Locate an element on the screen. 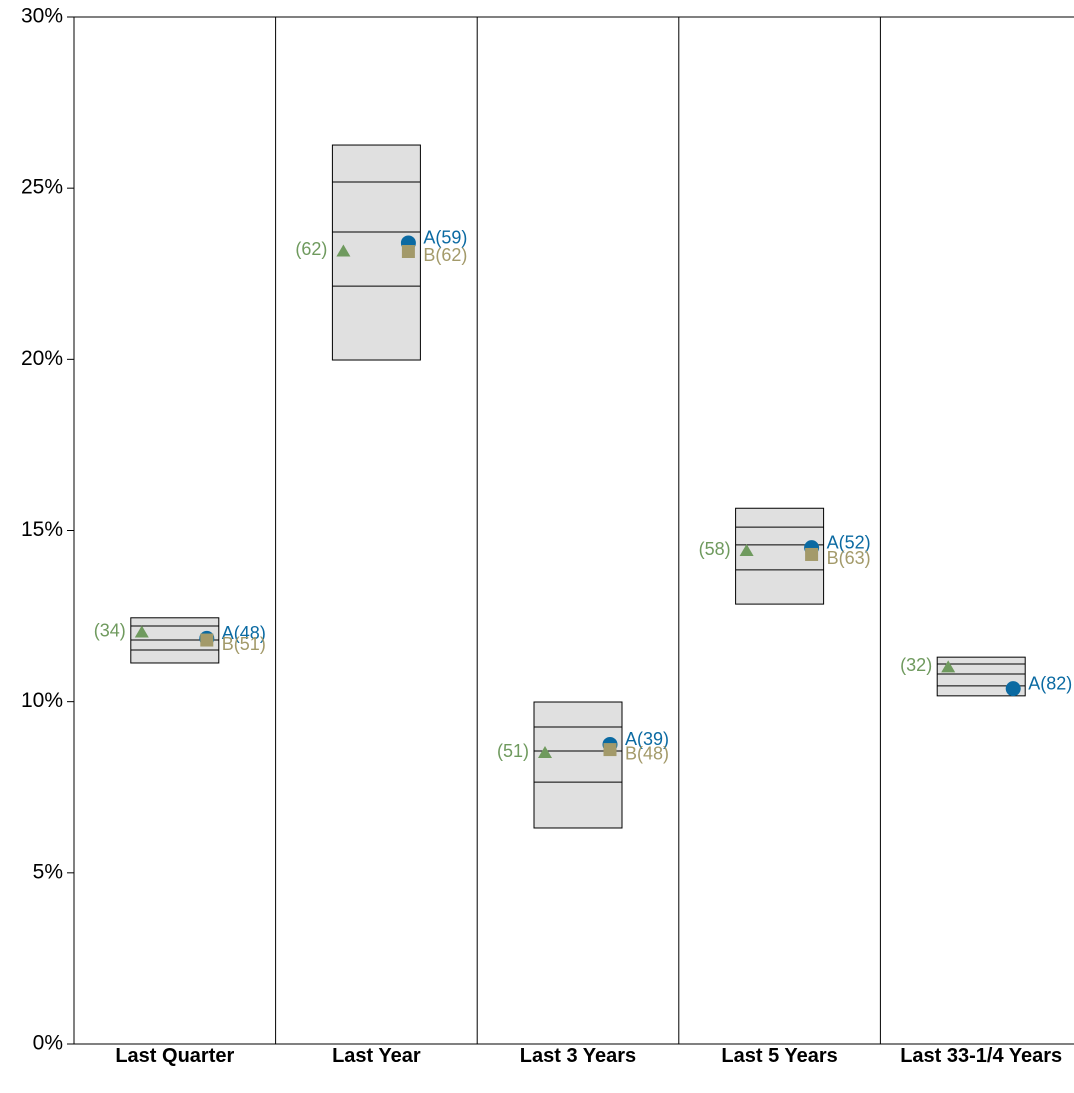 This screenshot has width=1074, height=1093. y-tick-label: 25% is located at coordinates (42, 187).